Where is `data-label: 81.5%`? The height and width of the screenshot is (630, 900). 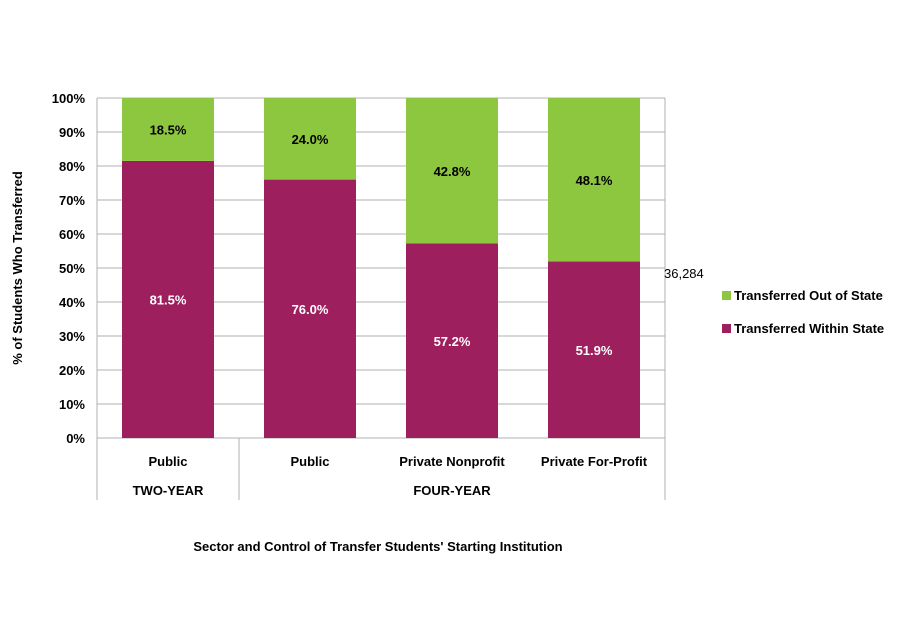
data-label: 81.5% is located at coordinates (168, 299).